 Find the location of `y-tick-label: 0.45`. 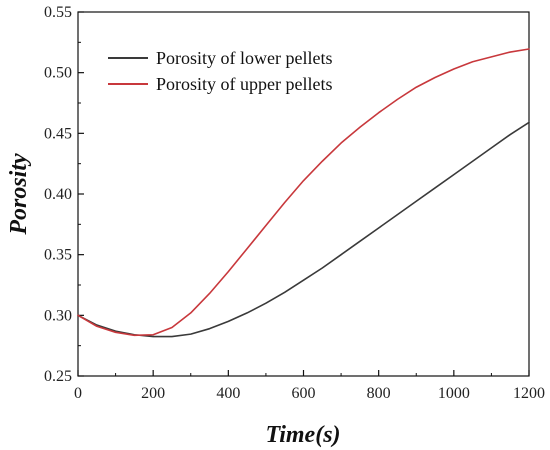

y-tick-label: 0.45 is located at coordinates (58, 133).